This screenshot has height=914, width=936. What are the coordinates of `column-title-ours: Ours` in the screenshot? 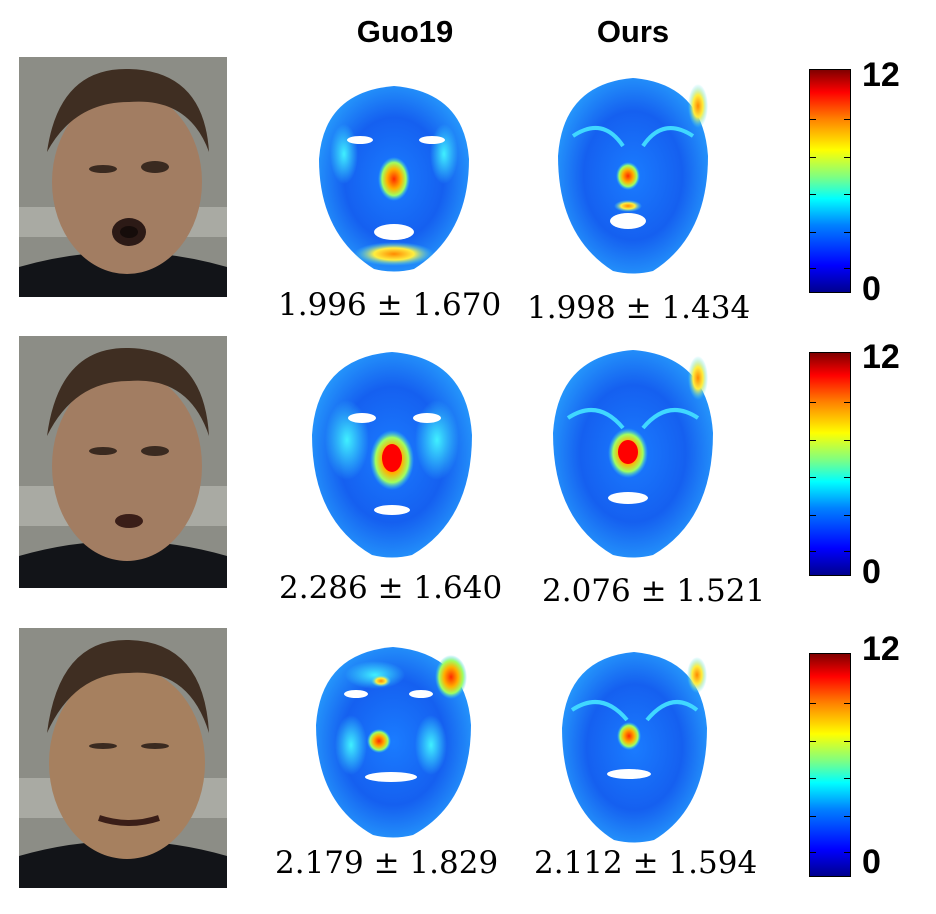 It's located at (633, 31).